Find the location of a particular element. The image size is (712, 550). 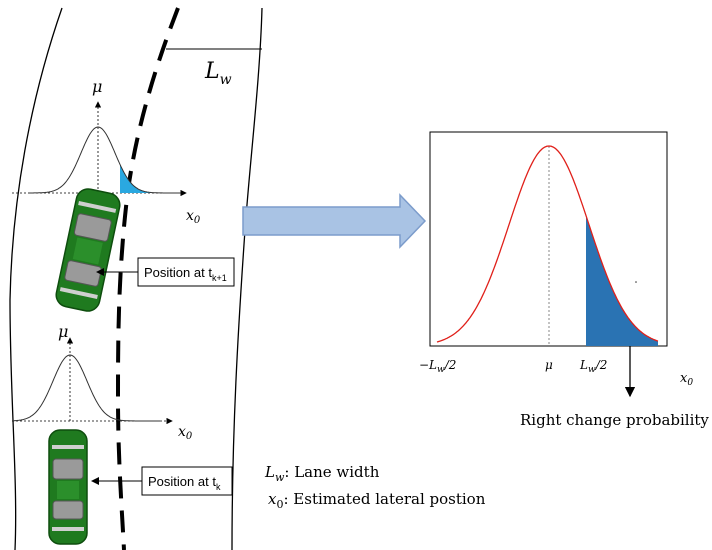

right-chart-tail-shade is located at coordinates (622, 280).